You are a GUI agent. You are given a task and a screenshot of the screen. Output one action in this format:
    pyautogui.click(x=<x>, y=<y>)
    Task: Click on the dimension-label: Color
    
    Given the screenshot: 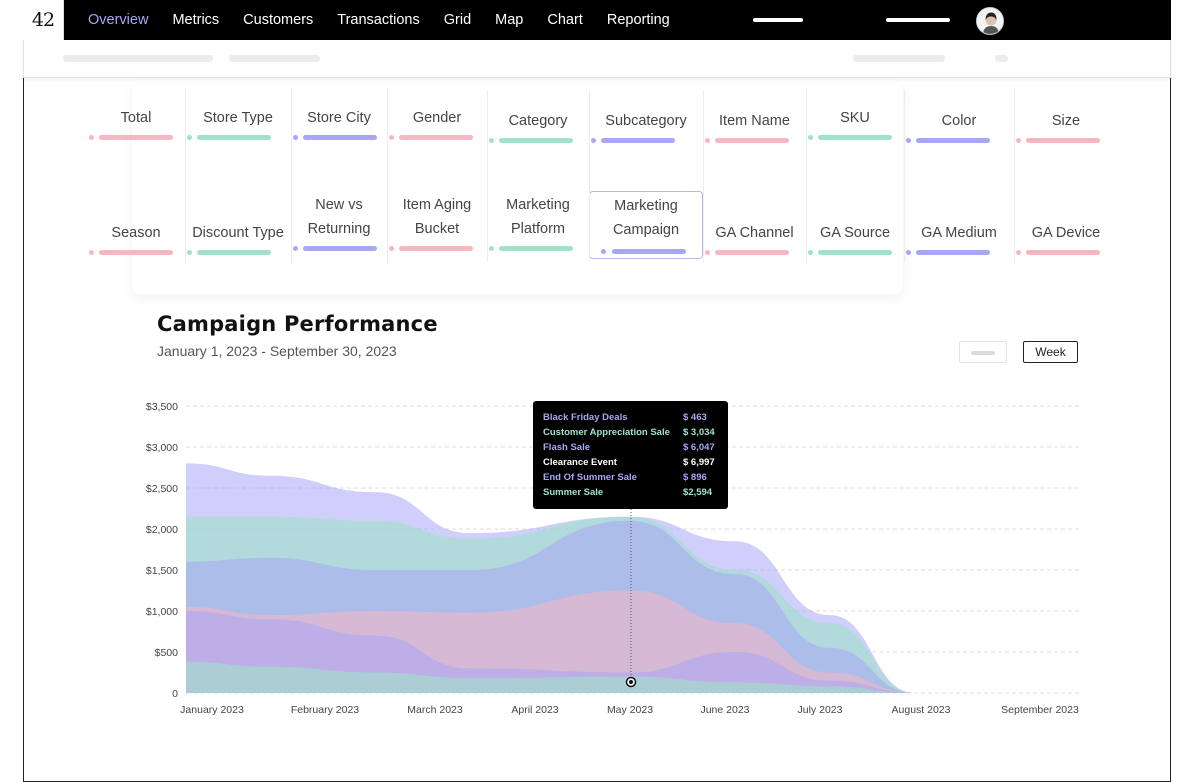 What is the action you would take?
    pyautogui.click(x=959, y=121)
    